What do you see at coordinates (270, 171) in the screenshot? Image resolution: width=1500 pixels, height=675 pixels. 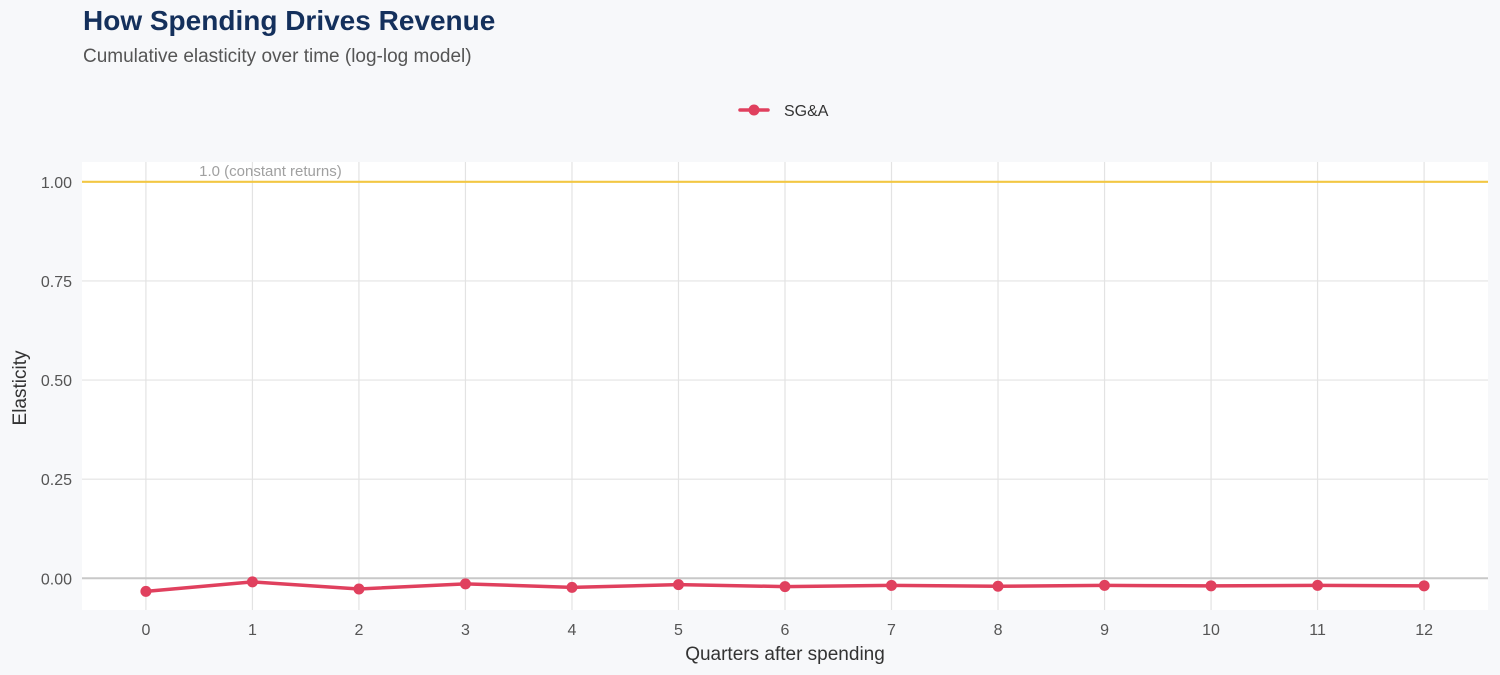 I see `constant-returns-label: 1.0 (constant returns)` at bounding box center [270, 171].